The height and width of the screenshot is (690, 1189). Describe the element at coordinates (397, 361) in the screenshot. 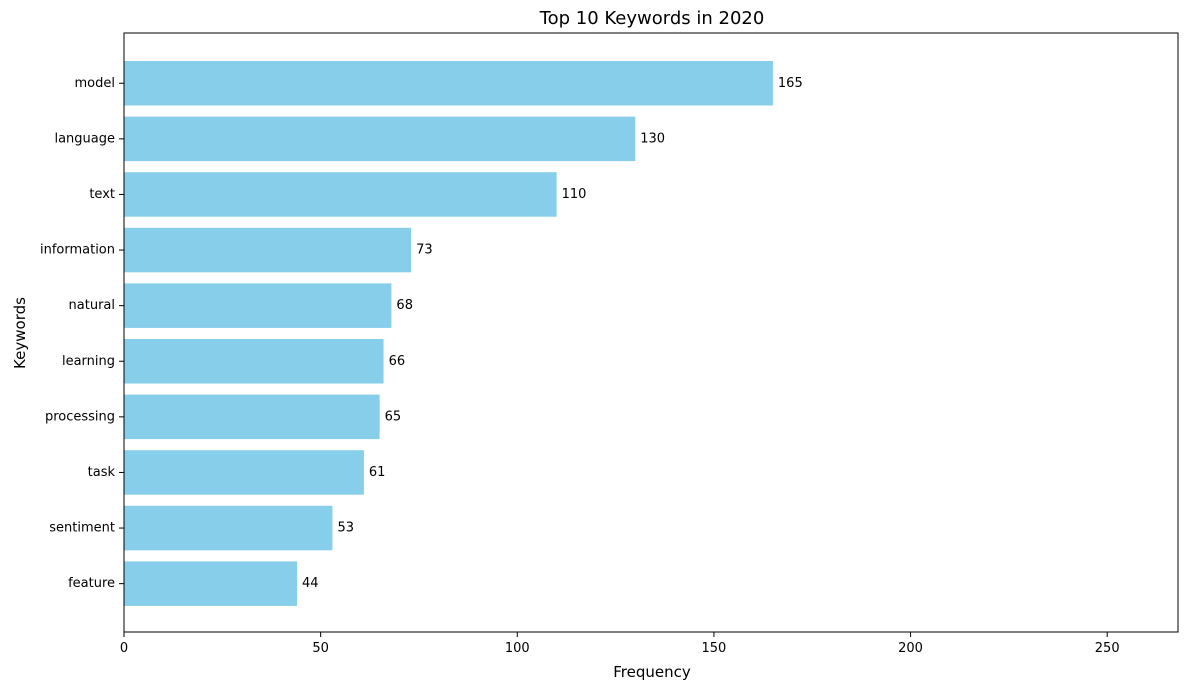

I see `data-label-learning: 66` at that location.